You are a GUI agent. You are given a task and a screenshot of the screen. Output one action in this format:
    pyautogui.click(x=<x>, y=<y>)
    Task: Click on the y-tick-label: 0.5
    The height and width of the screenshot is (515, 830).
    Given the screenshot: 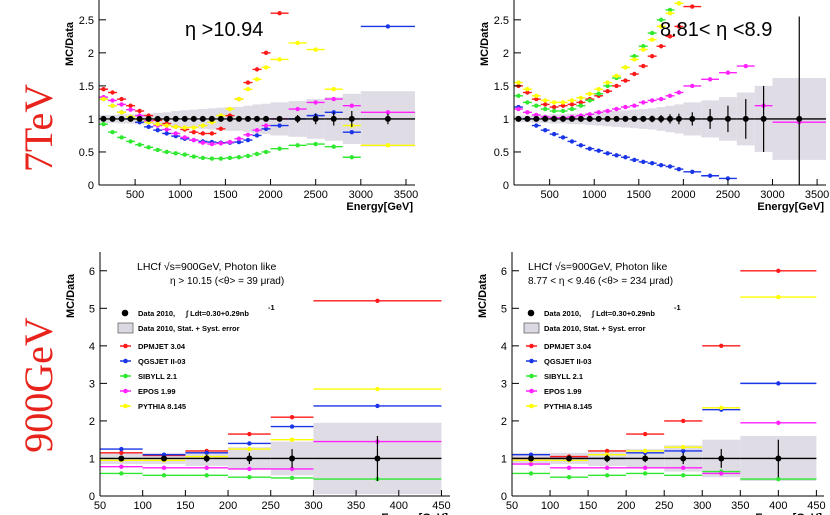 What is the action you would take?
    pyautogui.click(x=86, y=153)
    